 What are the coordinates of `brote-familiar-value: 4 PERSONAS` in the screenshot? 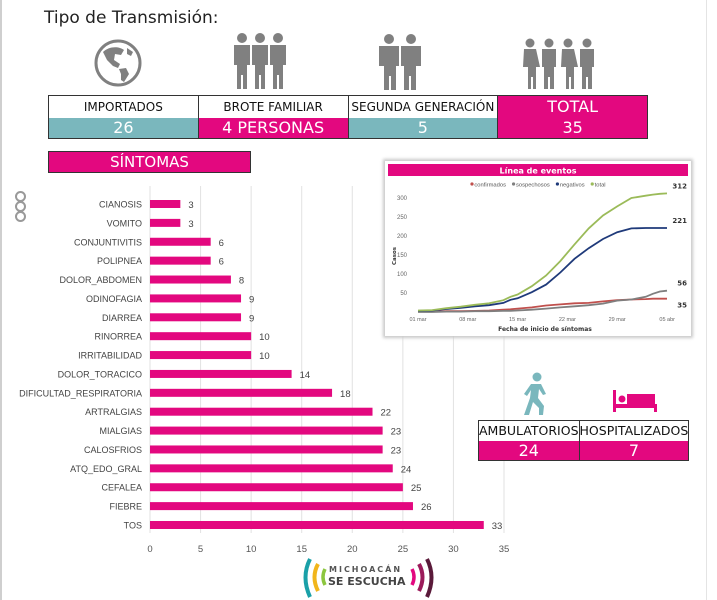 It's located at (273, 128).